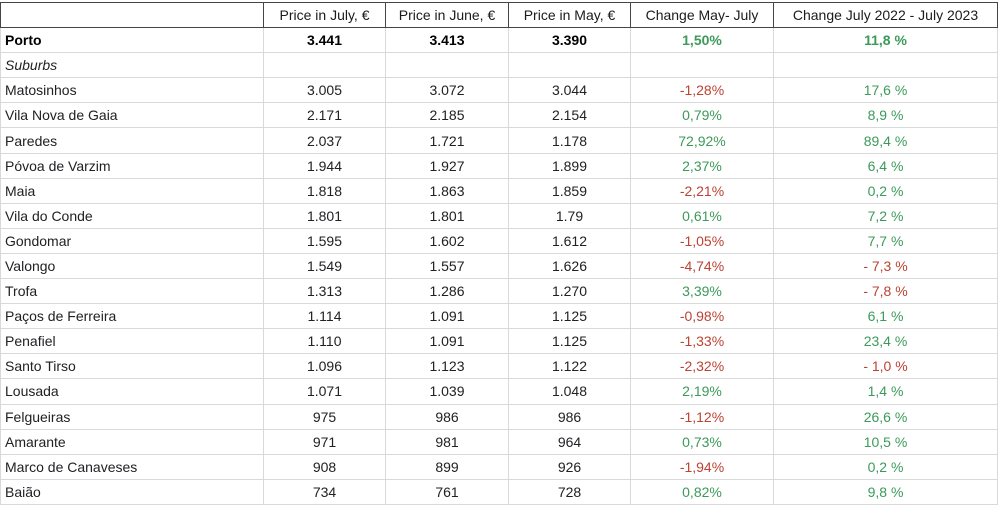 The width and height of the screenshot is (1000, 513). What do you see at coordinates (702, 491) in the screenshot?
I see `cell-change-may-july: 0,82%` at bounding box center [702, 491].